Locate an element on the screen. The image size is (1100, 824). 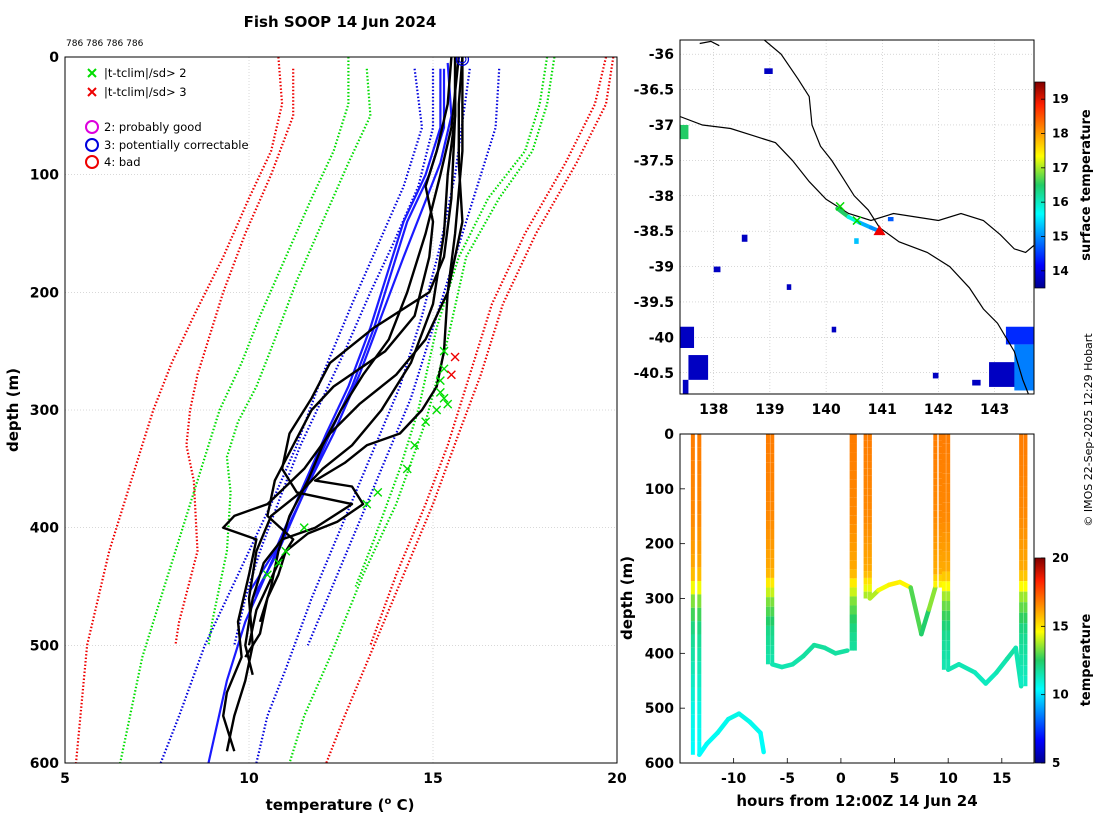
credit-text: © IMOS 22-Sep-2025 12:29 Hobart is located at coordinates (1088, 430).